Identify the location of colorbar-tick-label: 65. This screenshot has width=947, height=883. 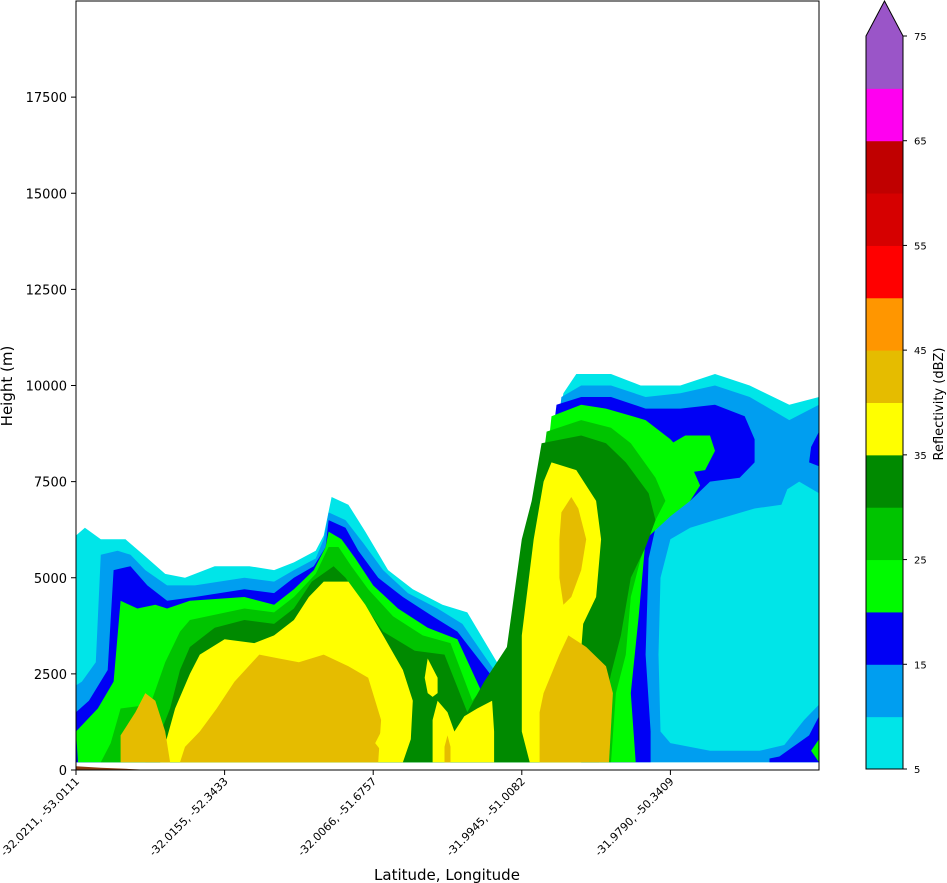
(920, 142).